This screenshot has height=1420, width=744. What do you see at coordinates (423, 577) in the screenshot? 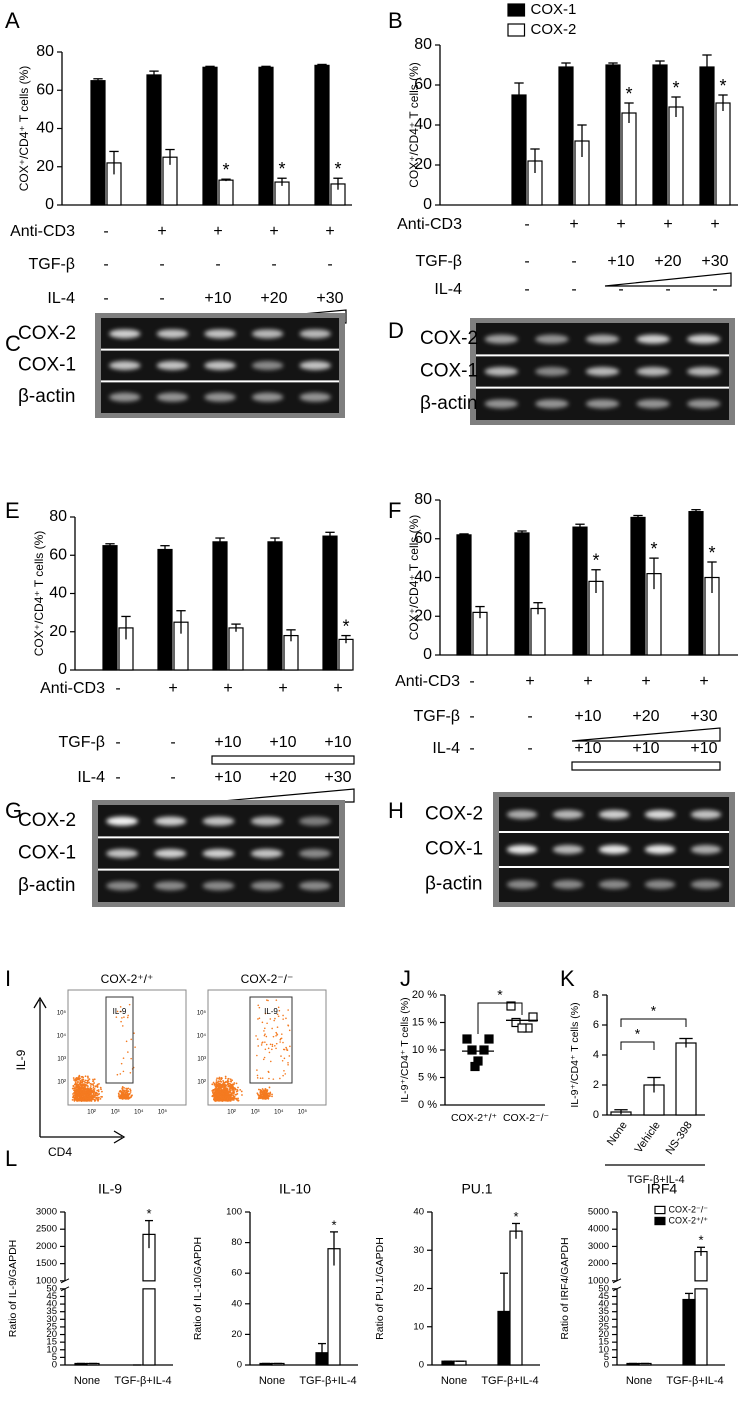
I see `y-tick-label: 40` at bounding box center [423, 577].